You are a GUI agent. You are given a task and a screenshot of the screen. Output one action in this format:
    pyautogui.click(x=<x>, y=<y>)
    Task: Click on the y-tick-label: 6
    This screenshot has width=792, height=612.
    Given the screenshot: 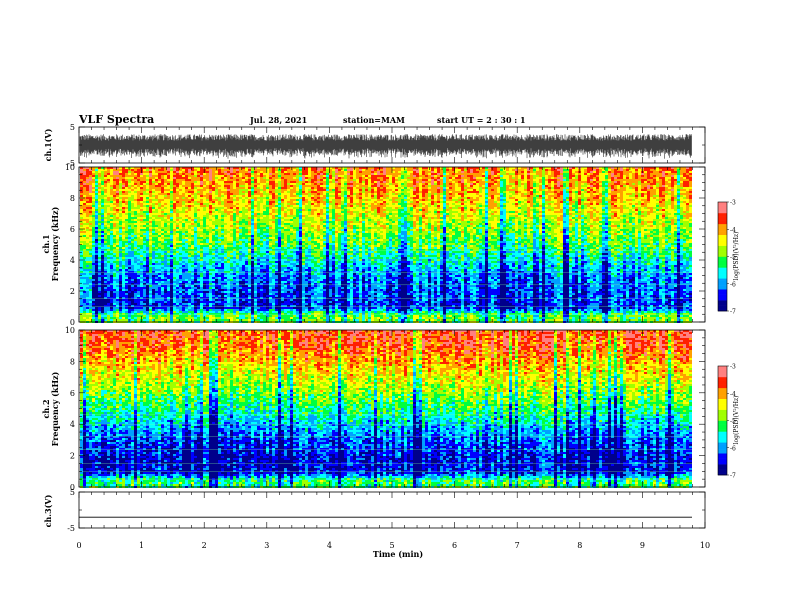 What is the action you would take?
    pyautogui.click(x=72, y=393)
    